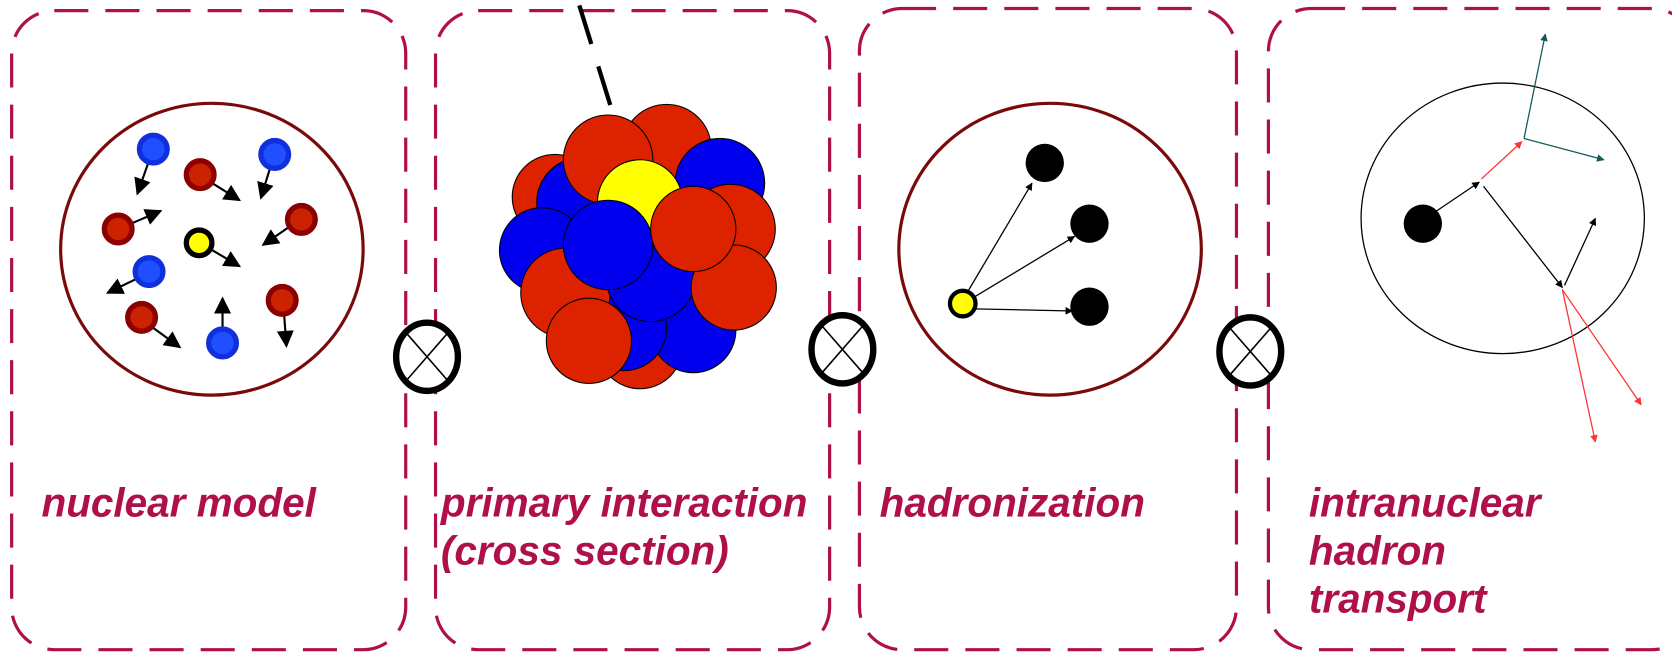 Image resolution: width=1672 pixels, height=655 pixels. I want to click on nucleus-sketch, so click(212, 249).